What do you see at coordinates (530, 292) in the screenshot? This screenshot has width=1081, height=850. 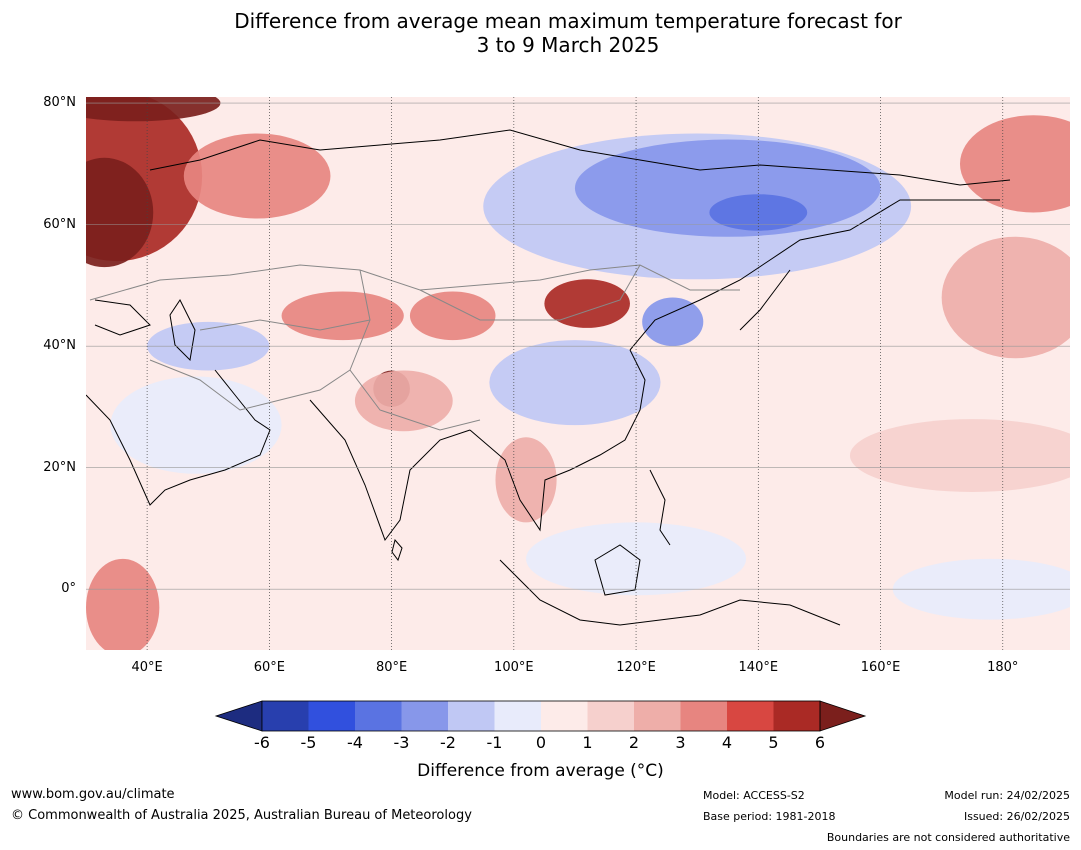 I see `border-mongolia` at bounding box center [530, 292].